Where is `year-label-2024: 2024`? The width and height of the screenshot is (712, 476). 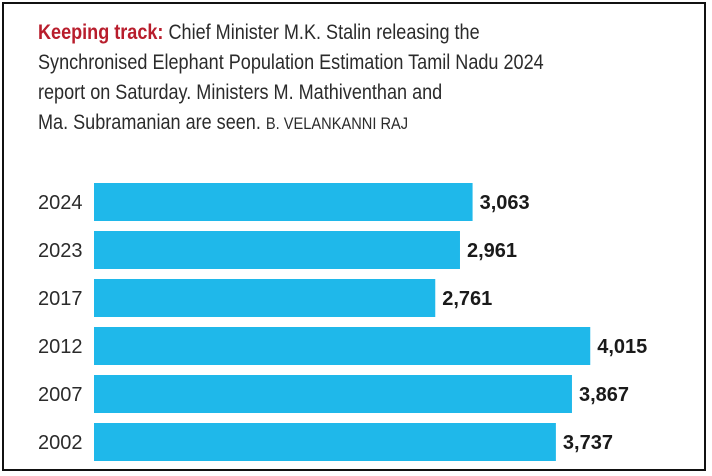
year-label-2024: 2024 is located at coordinates (60, 203).